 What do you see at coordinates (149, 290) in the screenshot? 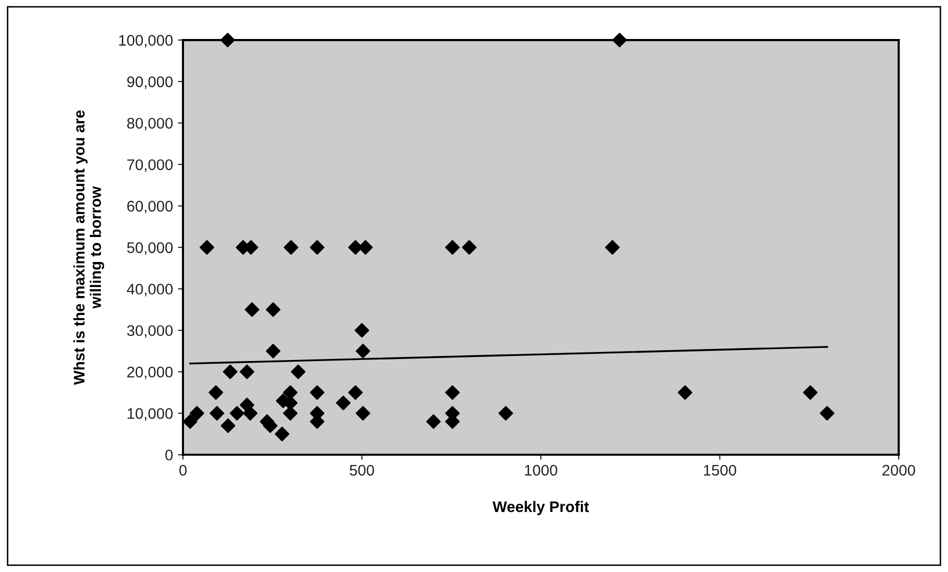
I see `y-tick-label: 40,000` at bounding box center [149, 290].